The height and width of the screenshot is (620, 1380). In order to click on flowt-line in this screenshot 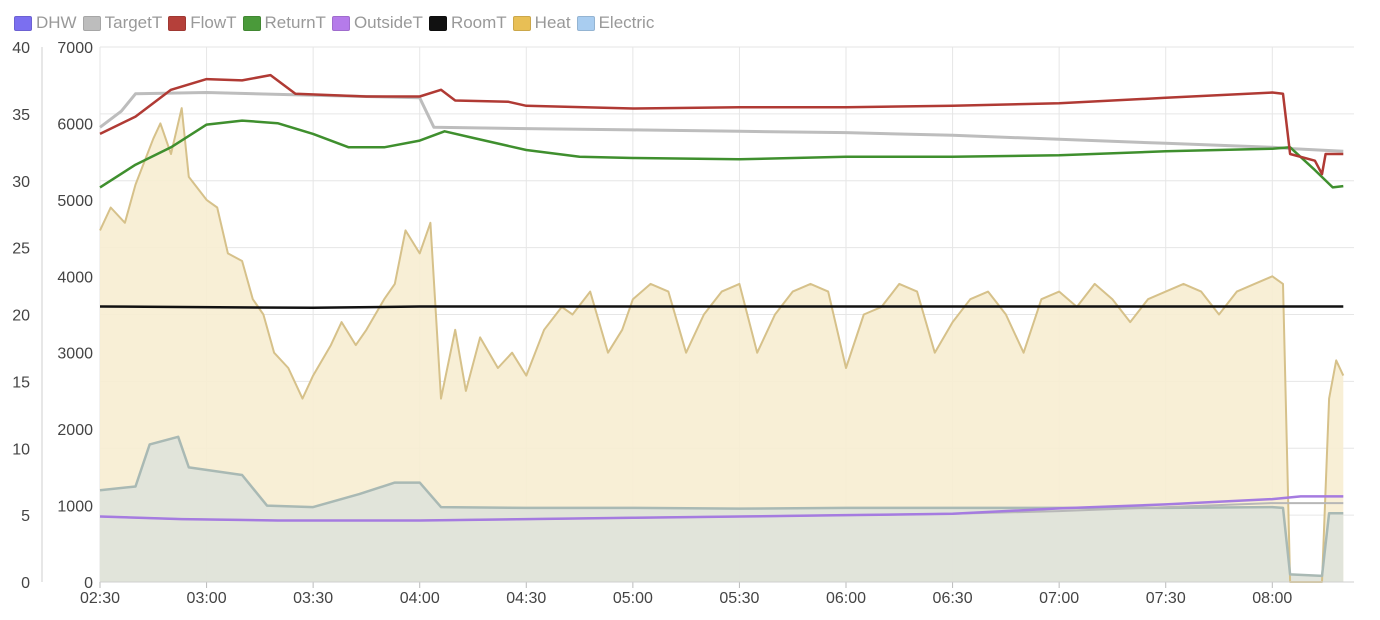, I will do `click(721, 124)`.